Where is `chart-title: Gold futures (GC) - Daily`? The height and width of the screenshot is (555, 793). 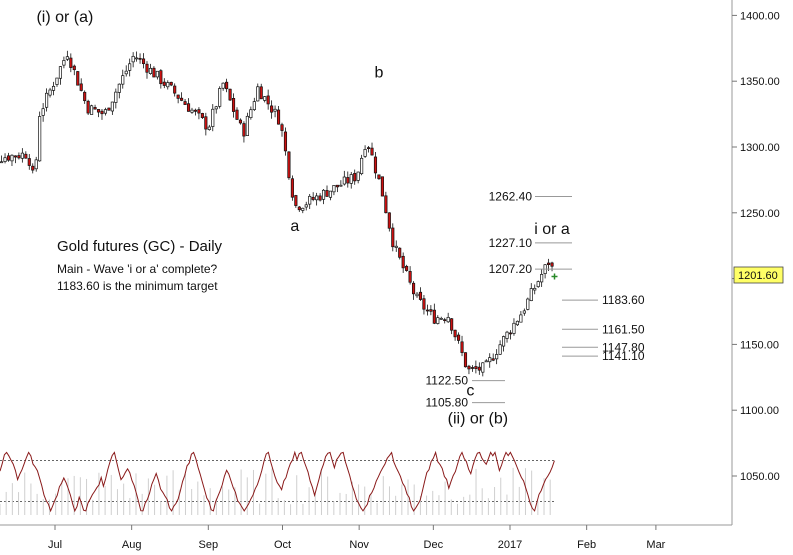
chart-title: Gold futures (GC) - Daily is located at coordinates (140, 246).